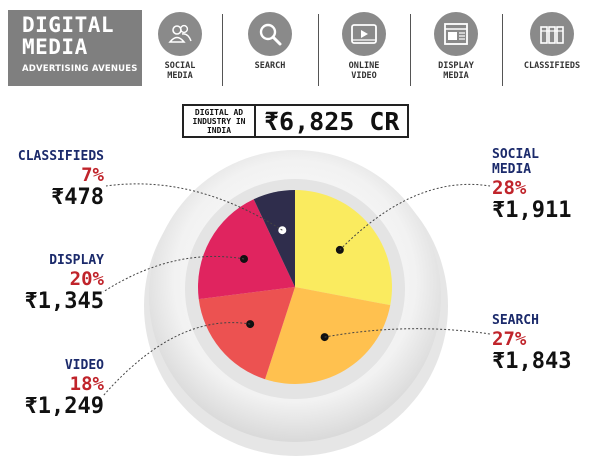  I want to click on label-search: SEARCH 27% ₹1,843, so click(531, 343).